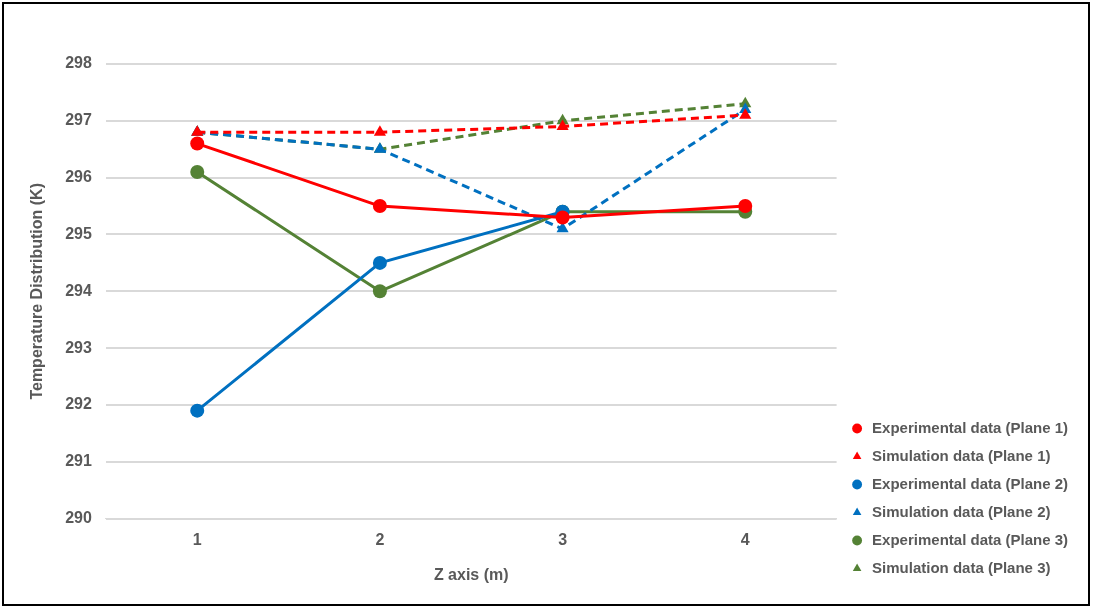  Describe the element at coordinates (961, 455) in the screenshot. I see `legend-label: Simulation data (Plane 1)` at that location.